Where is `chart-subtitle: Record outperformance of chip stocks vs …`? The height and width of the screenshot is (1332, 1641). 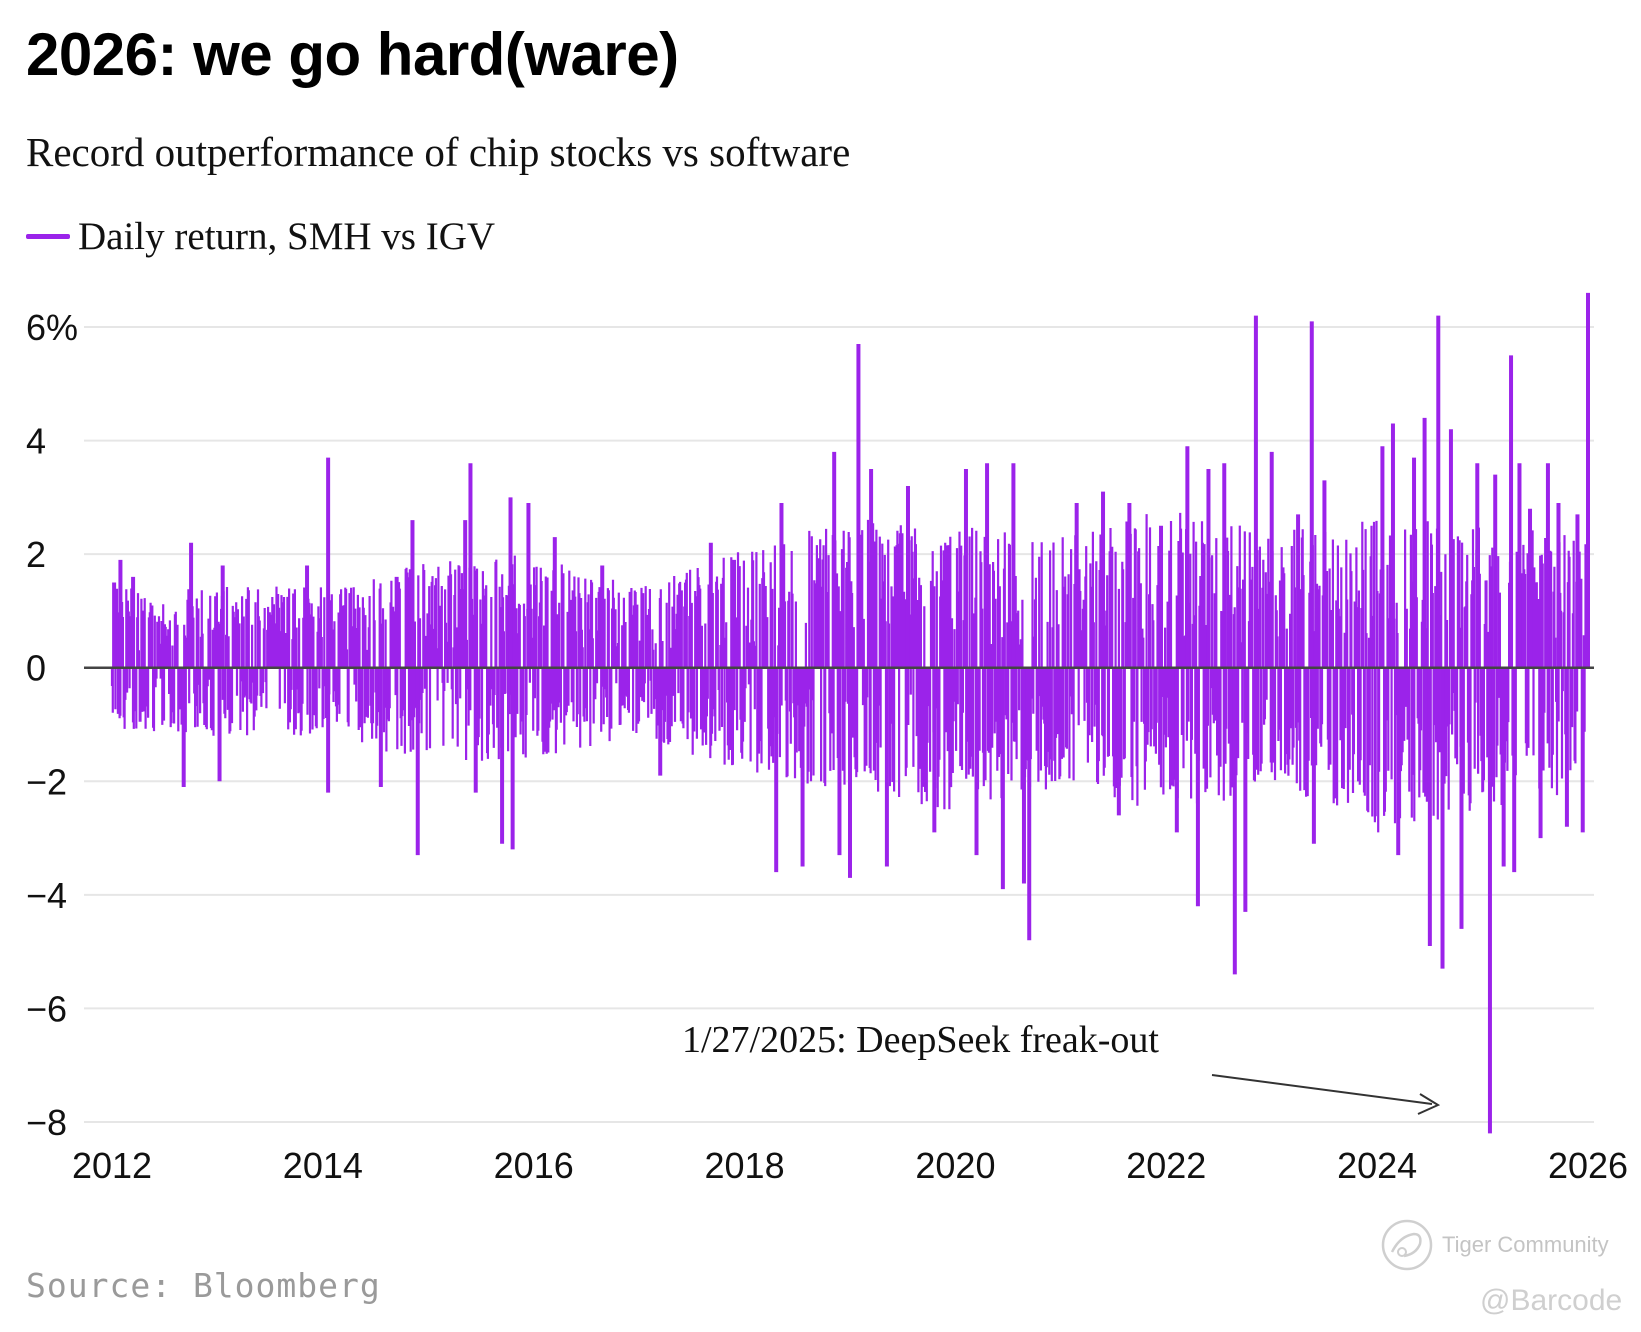 chart-subtitle: Record outperformance of chip stocks vs … is located at coordinates (438, 152).